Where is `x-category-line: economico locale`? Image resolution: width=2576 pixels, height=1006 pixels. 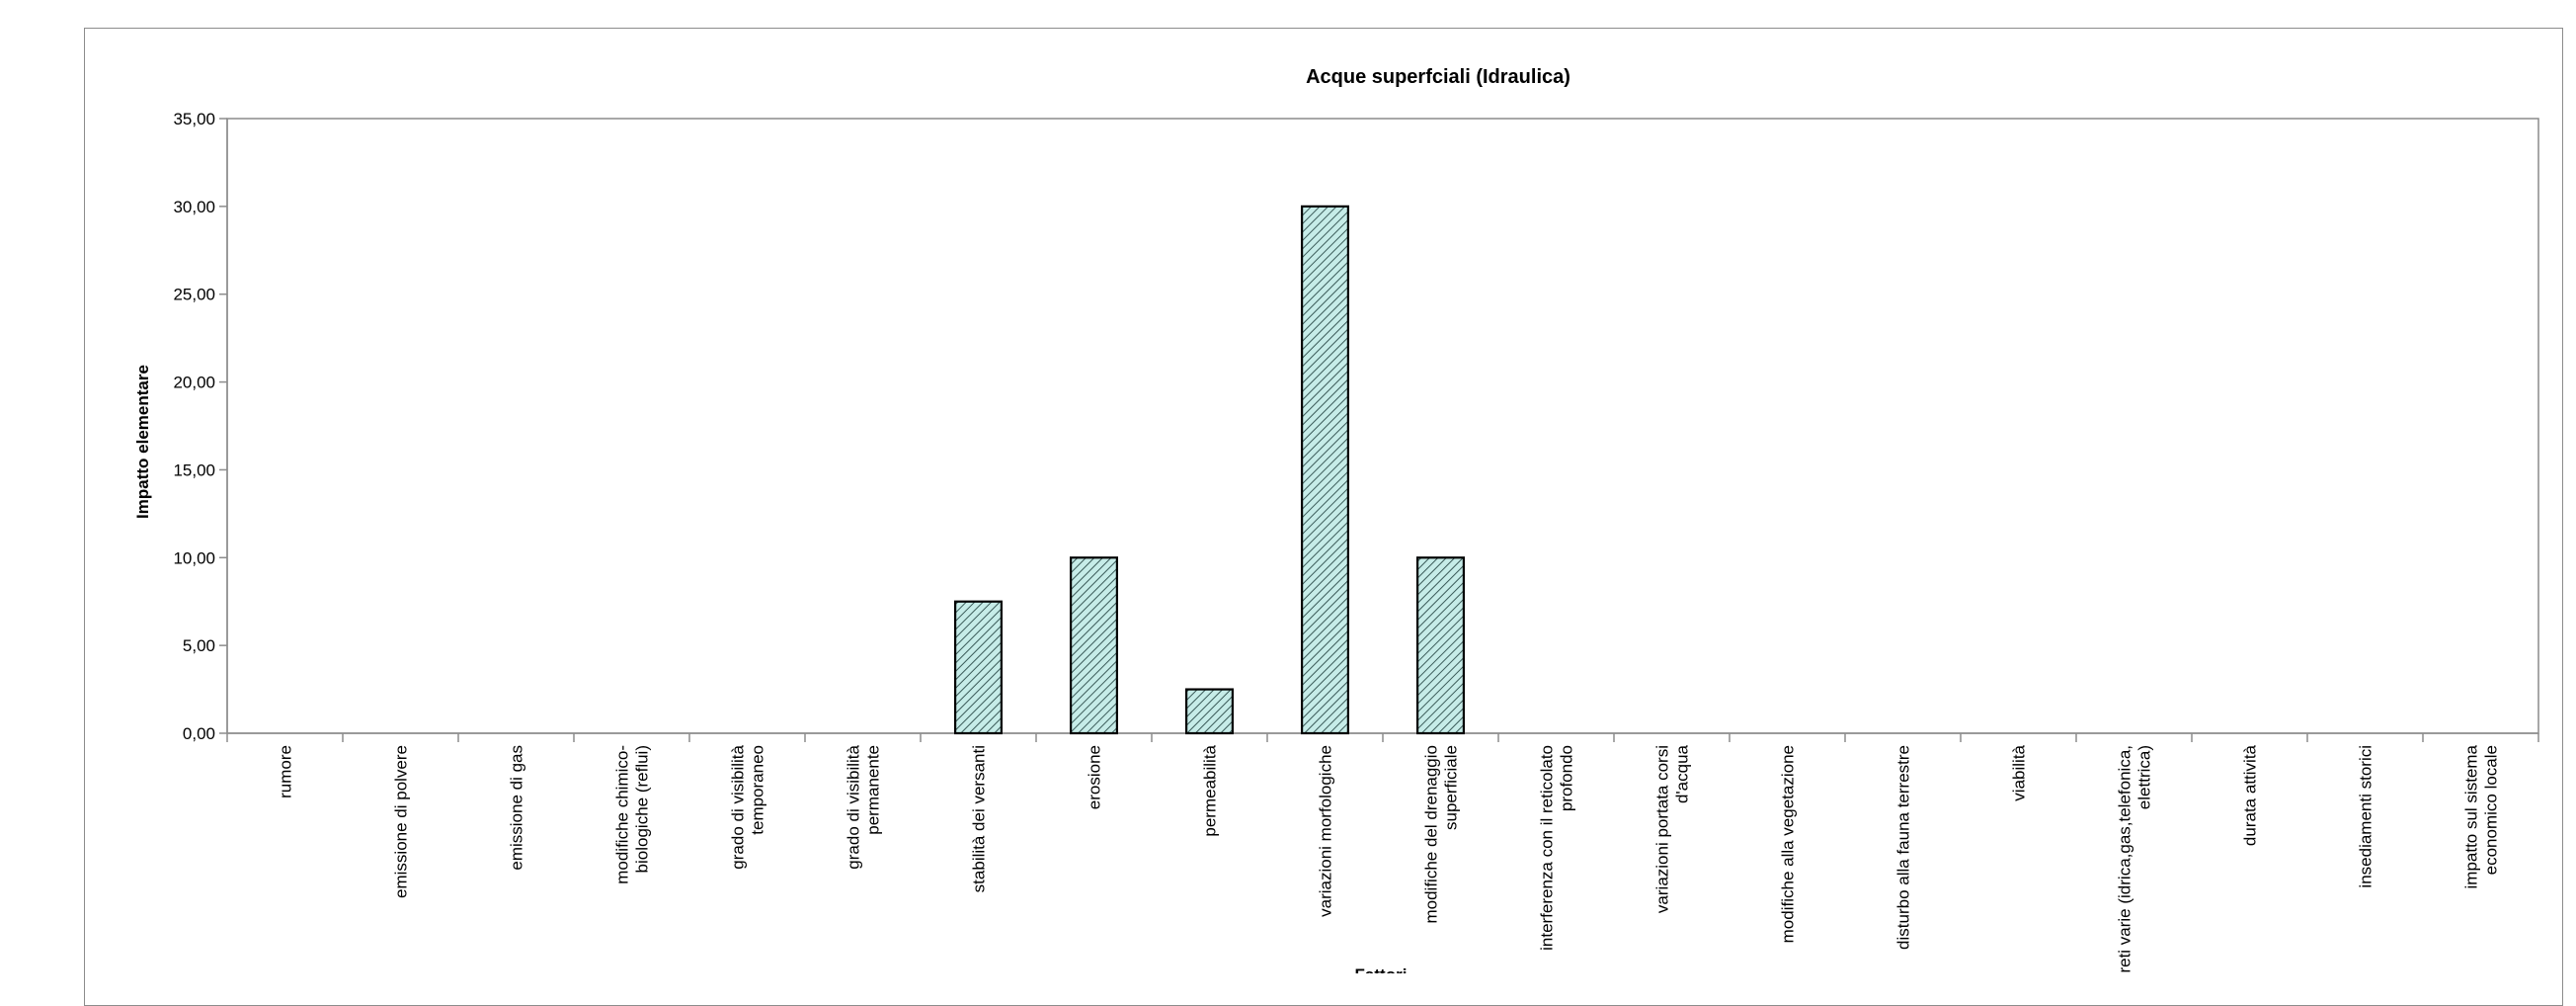 x-category-line: economico locale is located at coordinates (2491, 810).